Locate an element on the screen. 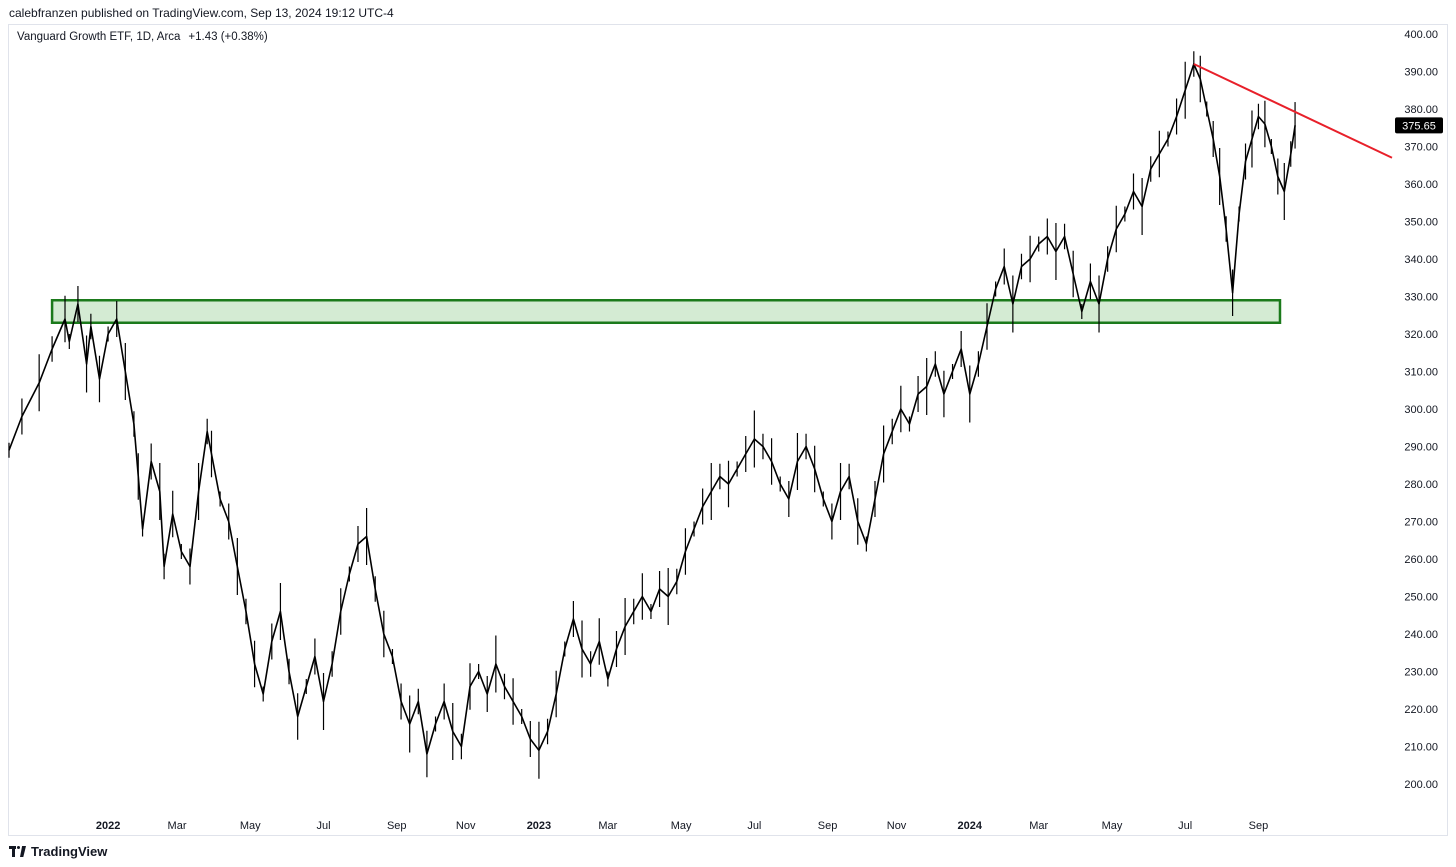 Image resolution: width=1456 pixels, height=867 pixels. y-tick-label: 250.00 is located at coordinates (1421, 598).